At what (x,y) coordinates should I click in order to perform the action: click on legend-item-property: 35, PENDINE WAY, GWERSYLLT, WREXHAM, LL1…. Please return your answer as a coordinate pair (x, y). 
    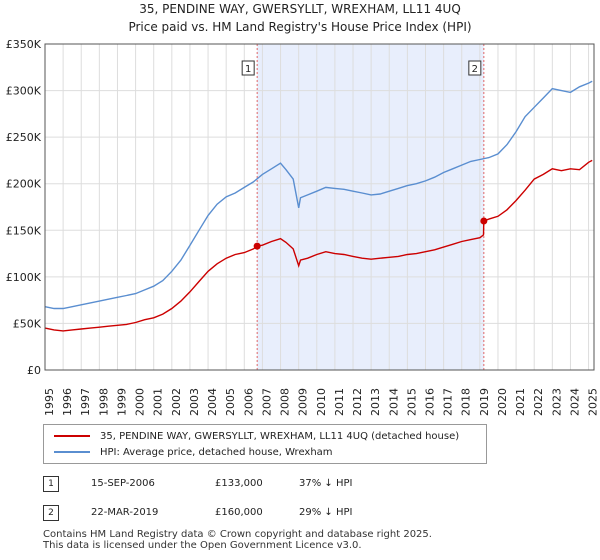
    Looking at the image, I should click on (256, 436).